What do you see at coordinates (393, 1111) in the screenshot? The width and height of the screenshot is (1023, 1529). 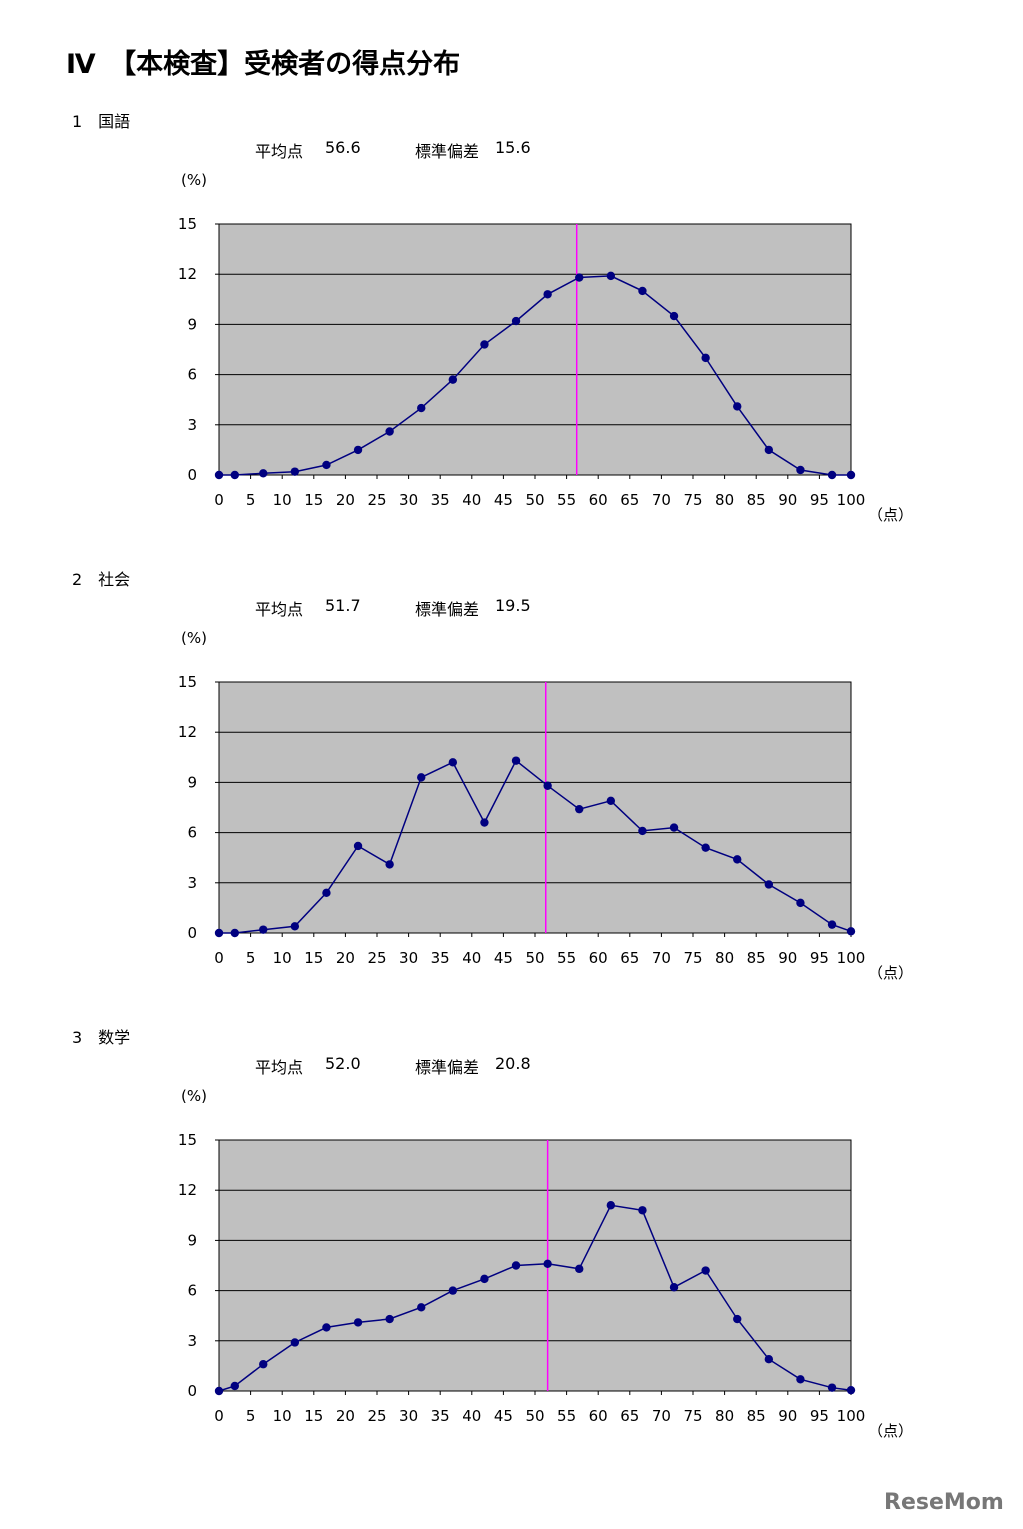 I see `chart-stats: 平均点 52.0 標準偏差 20.8` at bounding box center [393, 1111].